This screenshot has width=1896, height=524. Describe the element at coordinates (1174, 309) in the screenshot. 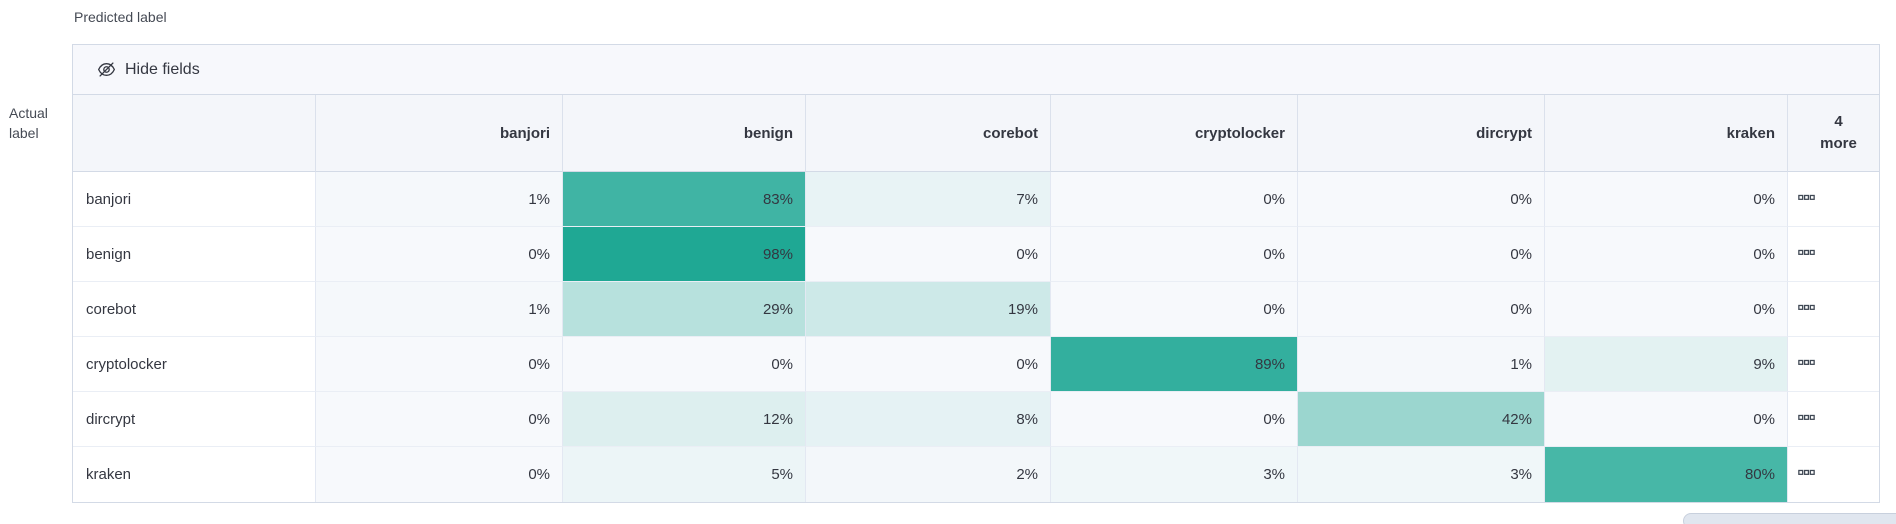

I see `matrix-cell-corebot-cryptolocker: 0%` at that location.